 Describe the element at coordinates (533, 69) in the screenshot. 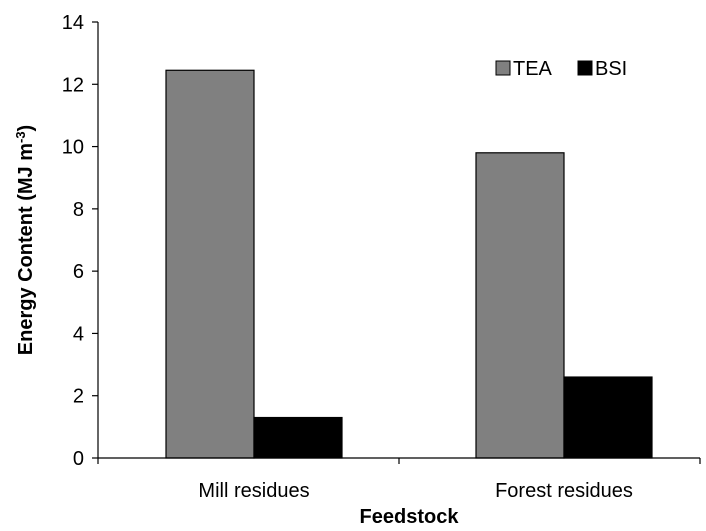

I see `legend-label-tea: TEA` at that location.